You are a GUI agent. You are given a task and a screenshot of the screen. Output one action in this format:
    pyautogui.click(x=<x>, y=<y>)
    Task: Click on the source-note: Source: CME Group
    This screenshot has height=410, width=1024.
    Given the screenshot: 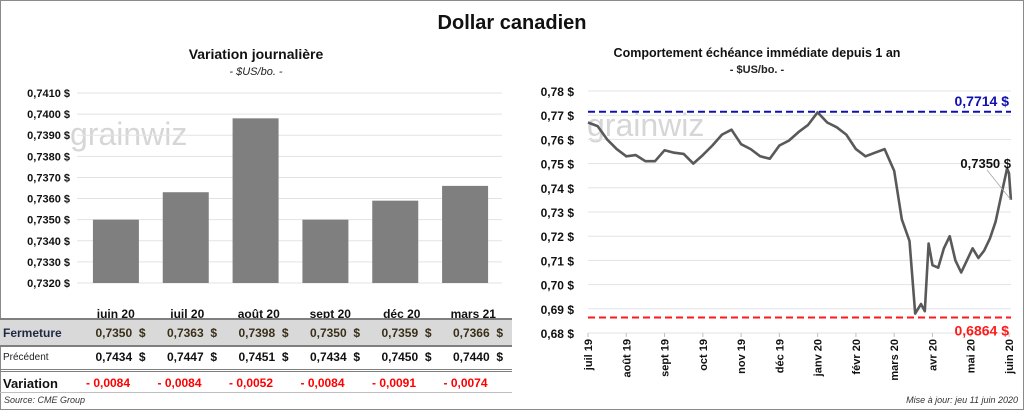 What is the action you would take?
    pyautogui.click(x=45, y=400)
    